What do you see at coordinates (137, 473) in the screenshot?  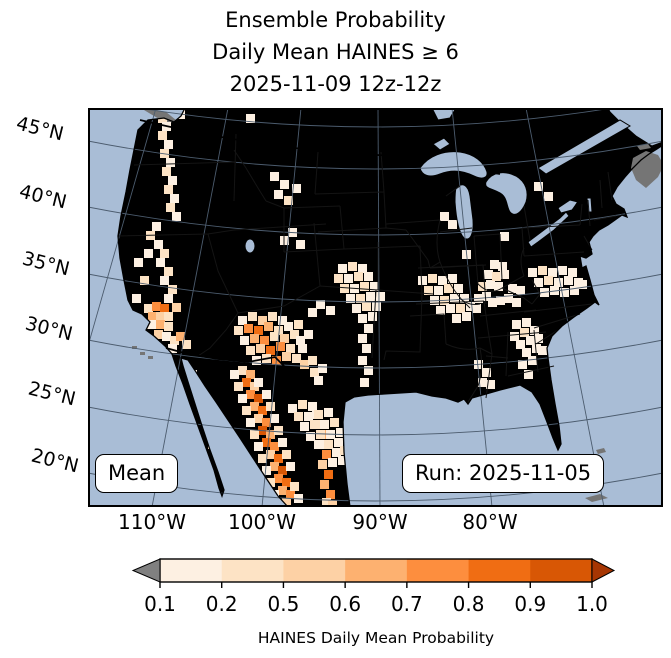 I see `mean-label: Mean` at bounding box center [137, 473].